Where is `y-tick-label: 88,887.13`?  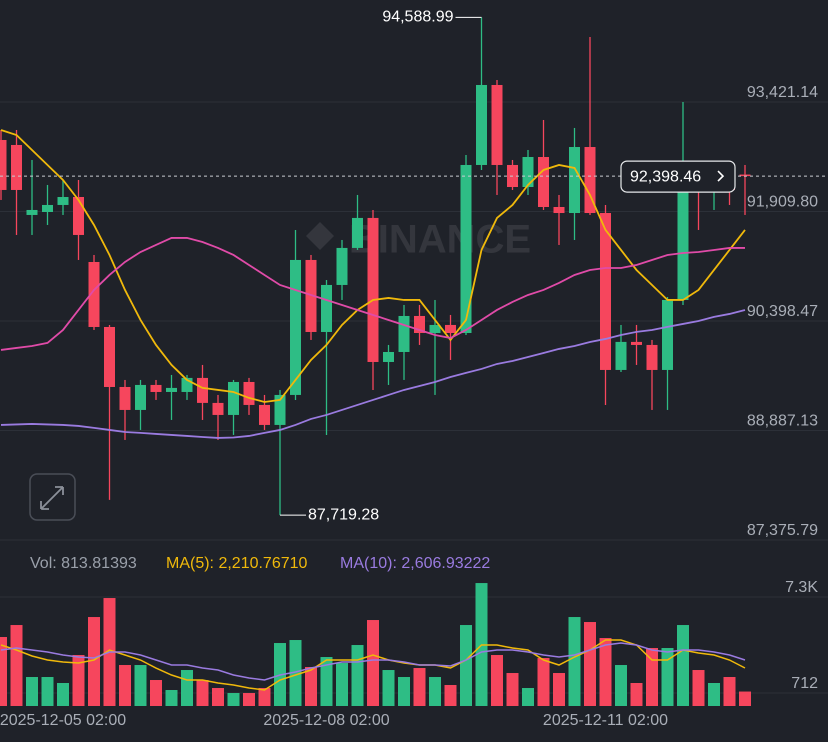 y-tick-label: 88,887.13 is located at coordinates (782, 421).